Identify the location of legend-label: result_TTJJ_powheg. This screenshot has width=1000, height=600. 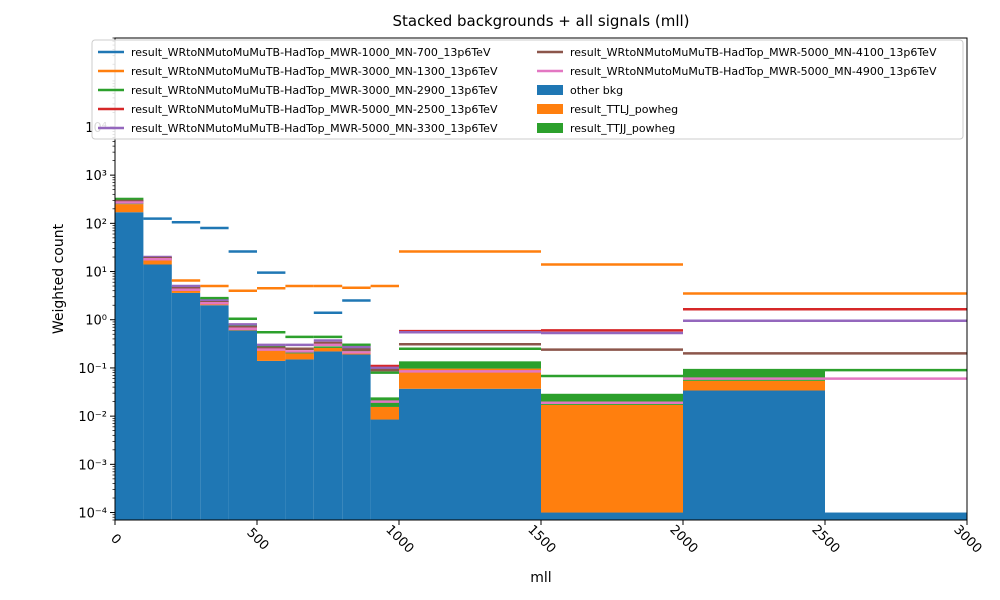
(622, 128).